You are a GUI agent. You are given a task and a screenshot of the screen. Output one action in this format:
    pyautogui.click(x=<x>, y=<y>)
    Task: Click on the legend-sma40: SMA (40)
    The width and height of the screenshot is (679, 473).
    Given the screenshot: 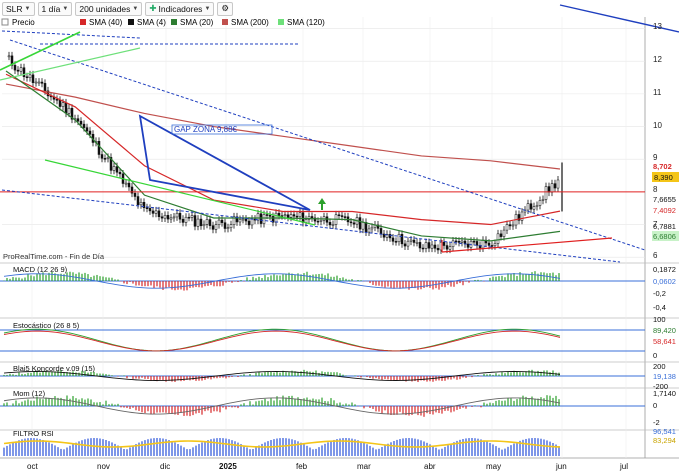 What is the action you would take?
    pyautogui.click(x=106, y=22)
    